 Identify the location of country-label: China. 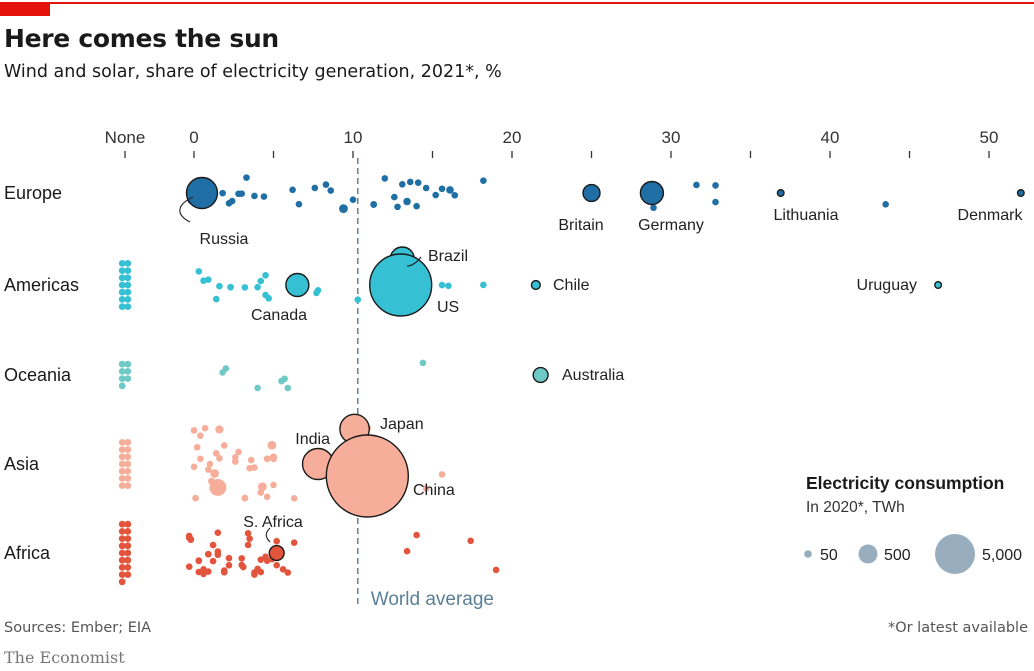
(434, 490).